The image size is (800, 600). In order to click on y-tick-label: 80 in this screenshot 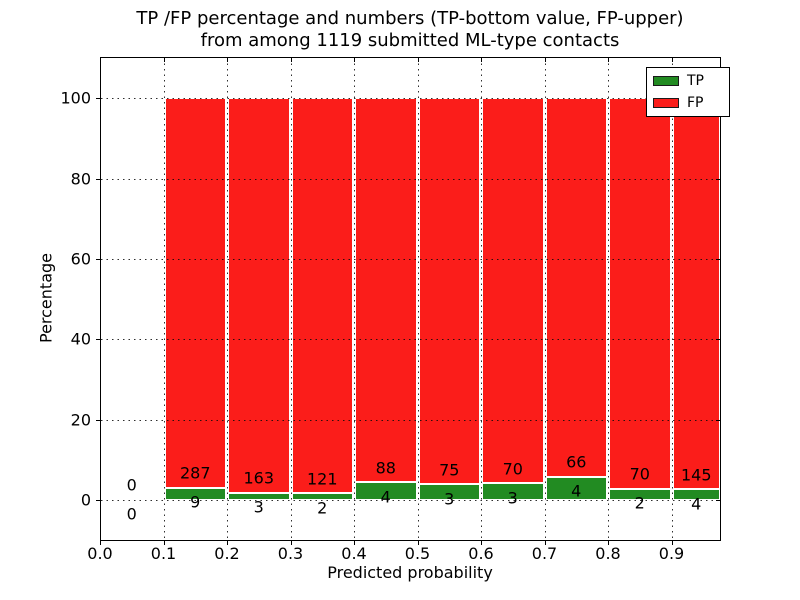, I will do `click(80, 178)`.